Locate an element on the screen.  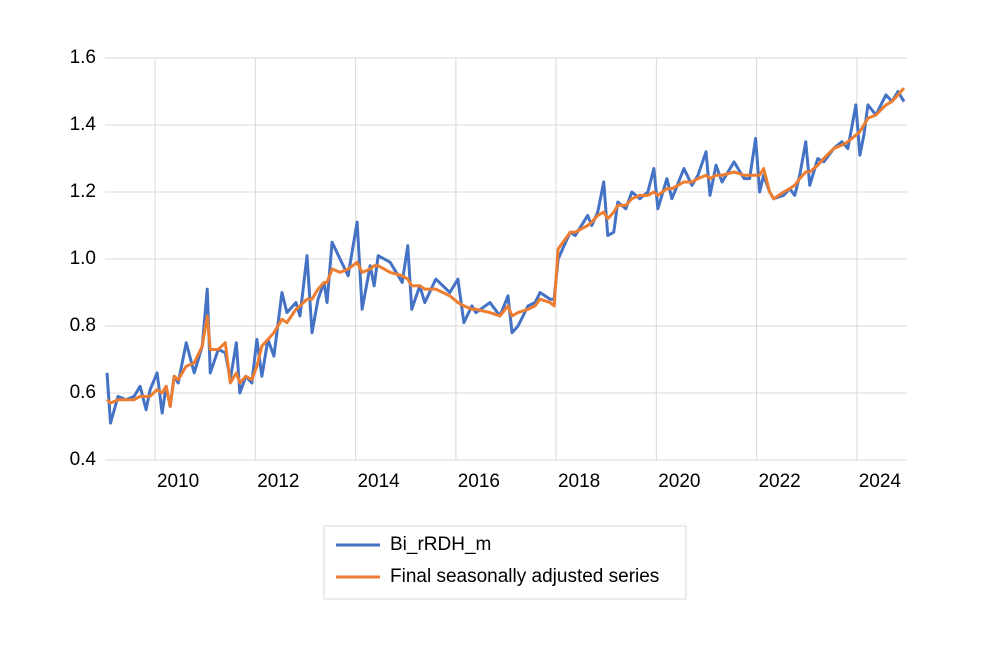
y-tick-label: 0.6 is located at coordinates (83, 392).